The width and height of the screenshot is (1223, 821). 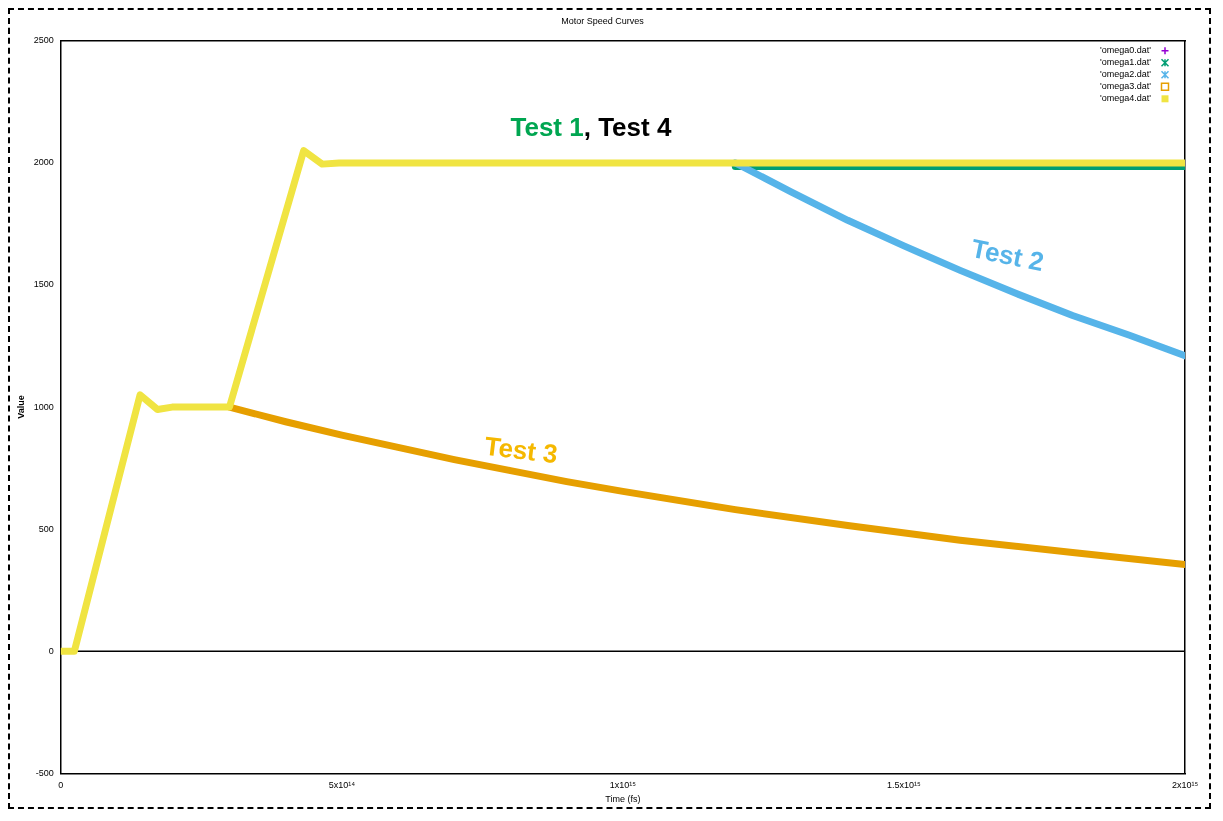 What do you see at coordinates (51, 650) in the screenshot?
I see `y-tick-label: 0` at bounding box center [51, 650].